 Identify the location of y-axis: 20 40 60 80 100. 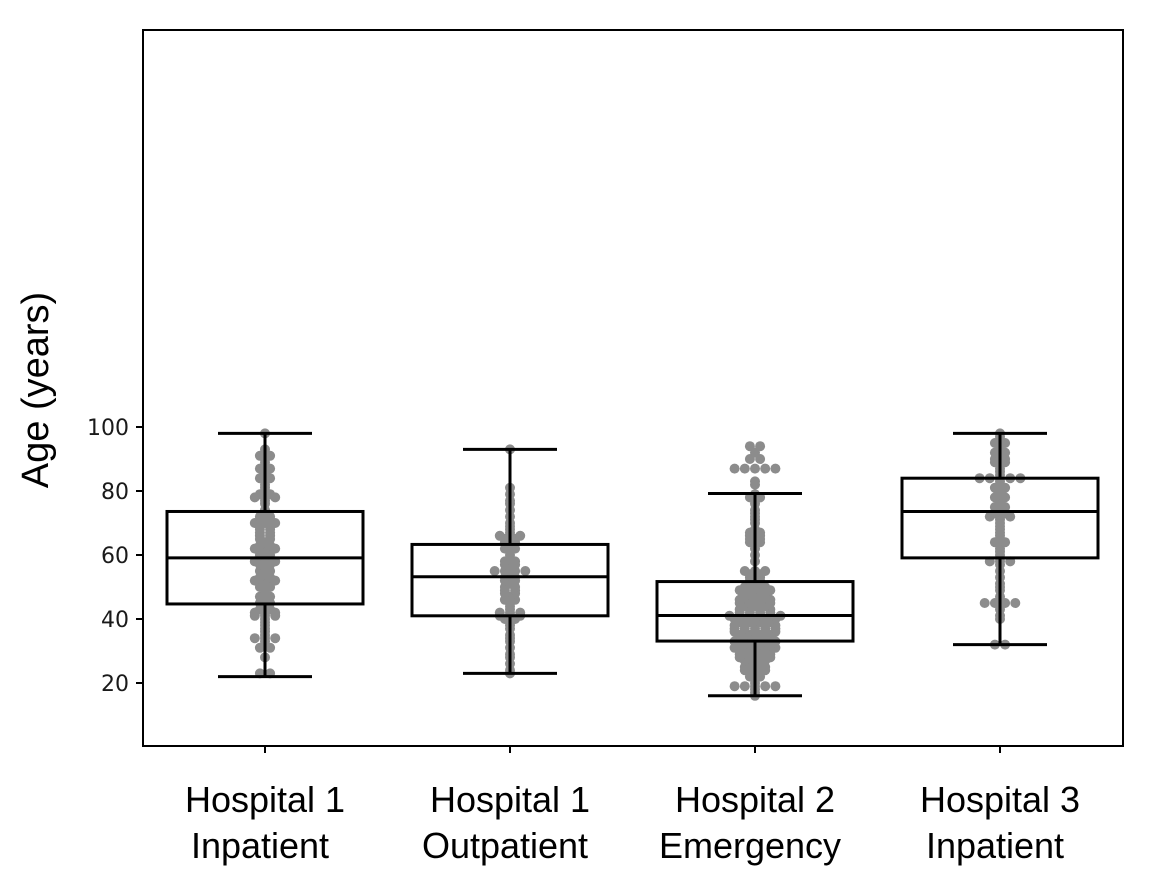
(115, 556).